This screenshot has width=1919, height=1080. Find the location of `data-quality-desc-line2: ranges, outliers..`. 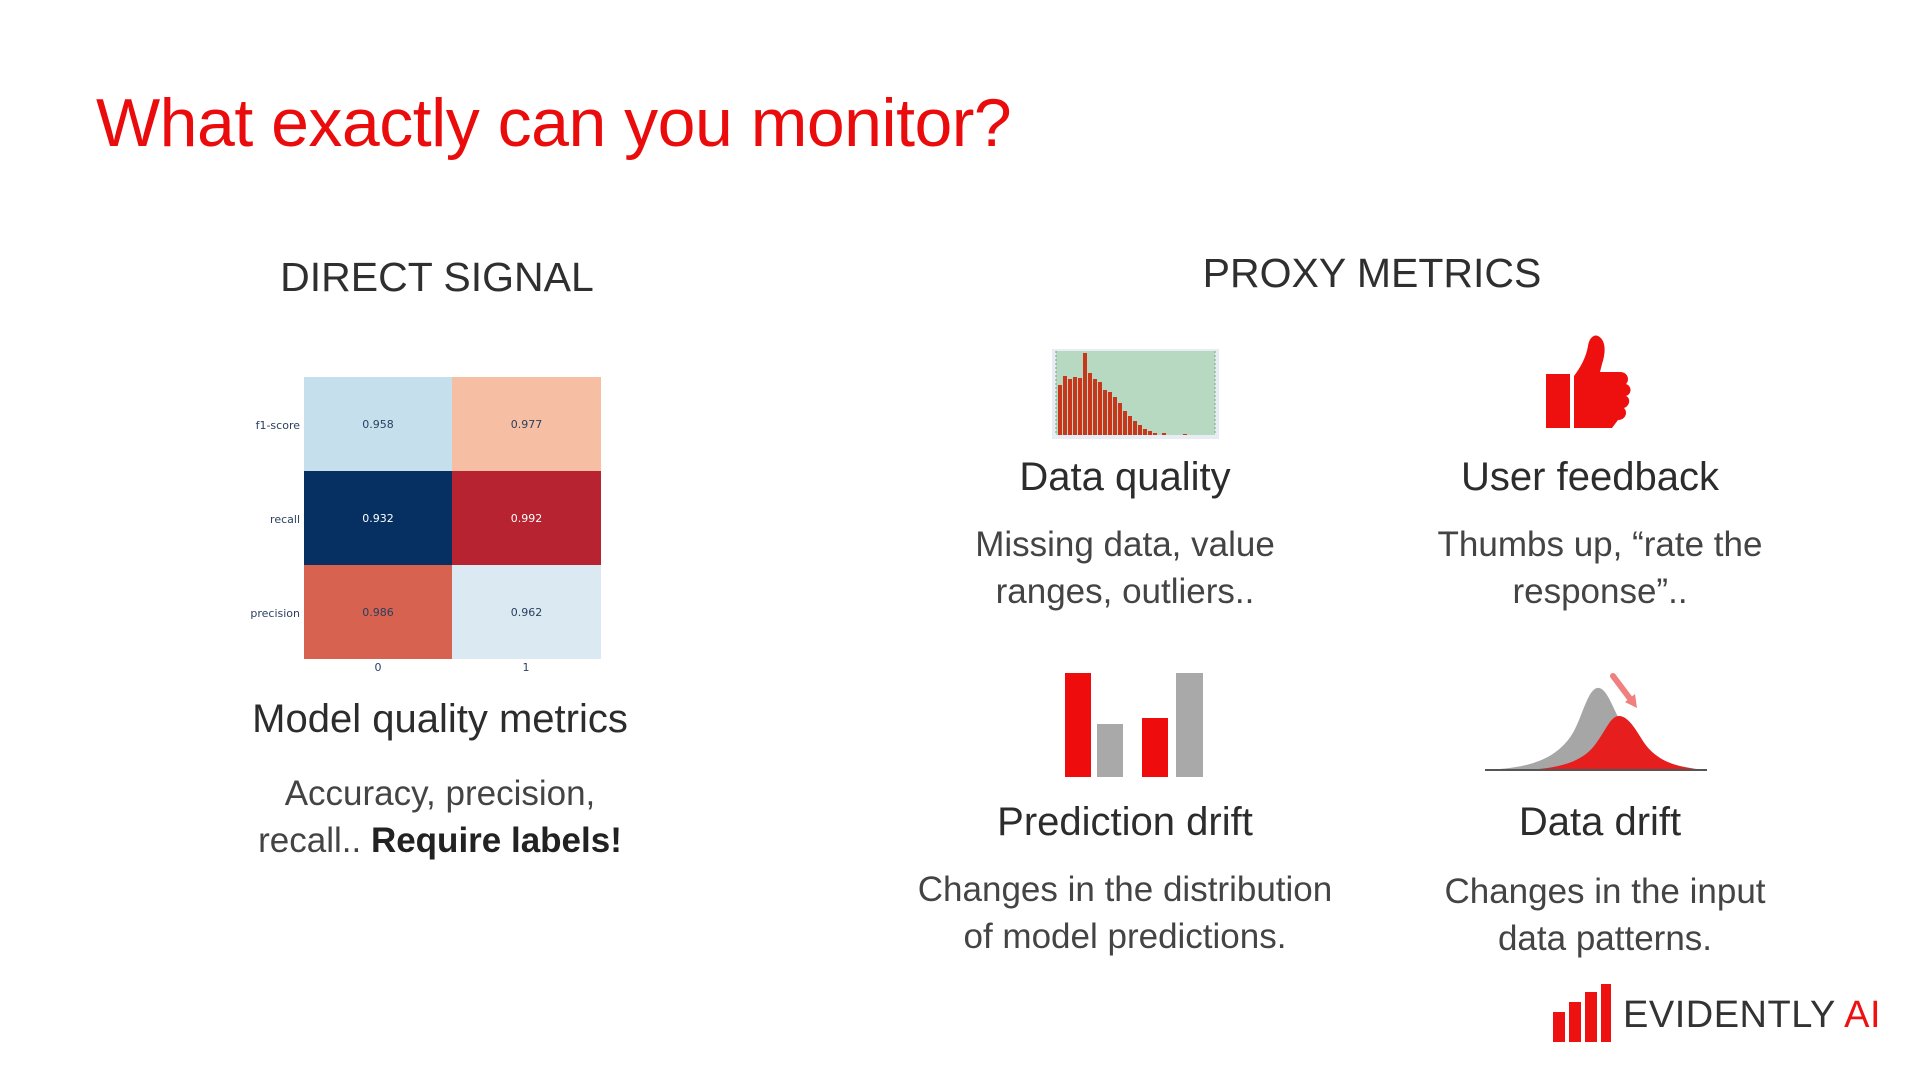

data-quality-desc-line2: ranges, outliers.. is located at coordinates (1125, 591).